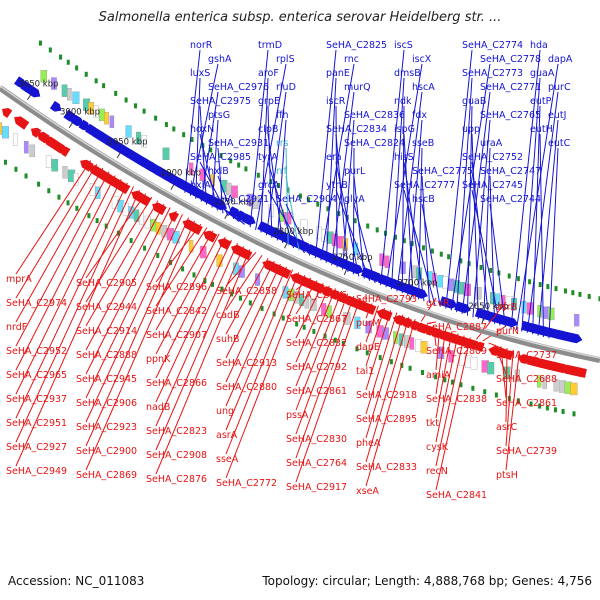 The height and width of the screenshot is (600, 600). Describe the element at coordinates (106, 451) in the screenshot. I see `gene-label-SeHA_C2900: SeHA_C2900` at that location.